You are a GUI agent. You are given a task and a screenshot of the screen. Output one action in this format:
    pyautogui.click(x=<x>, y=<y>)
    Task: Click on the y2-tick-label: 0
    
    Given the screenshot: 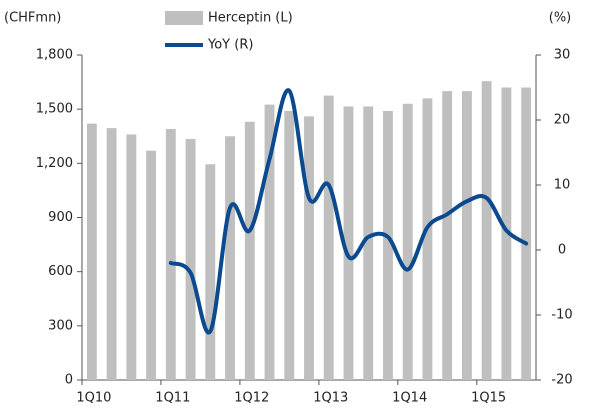 What is the action you would take?
    pyautogui.click(x=562, y=250)
    